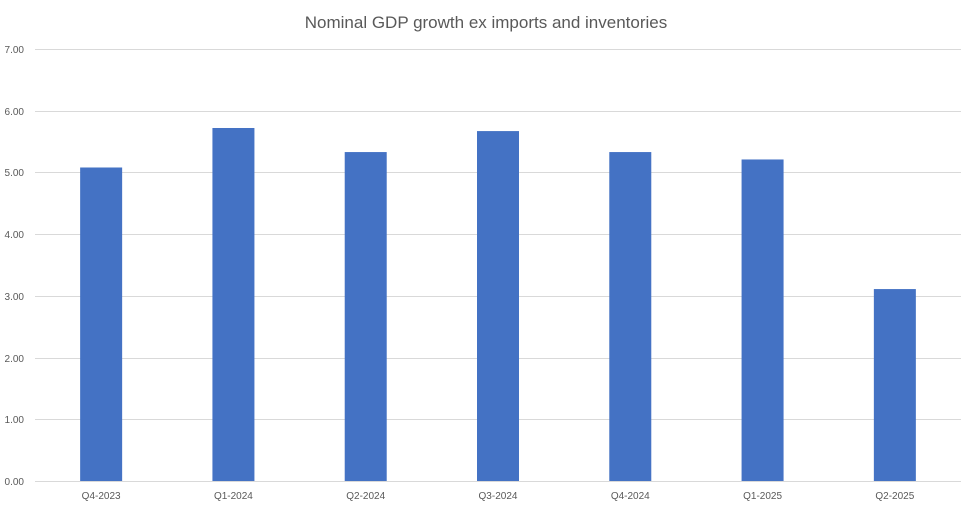 The image size is (964, 516). What do you see at coordinates (15, 50) in the screenshot?
I see `y-tick-label: 7.00` at bounding box center [15, 50].